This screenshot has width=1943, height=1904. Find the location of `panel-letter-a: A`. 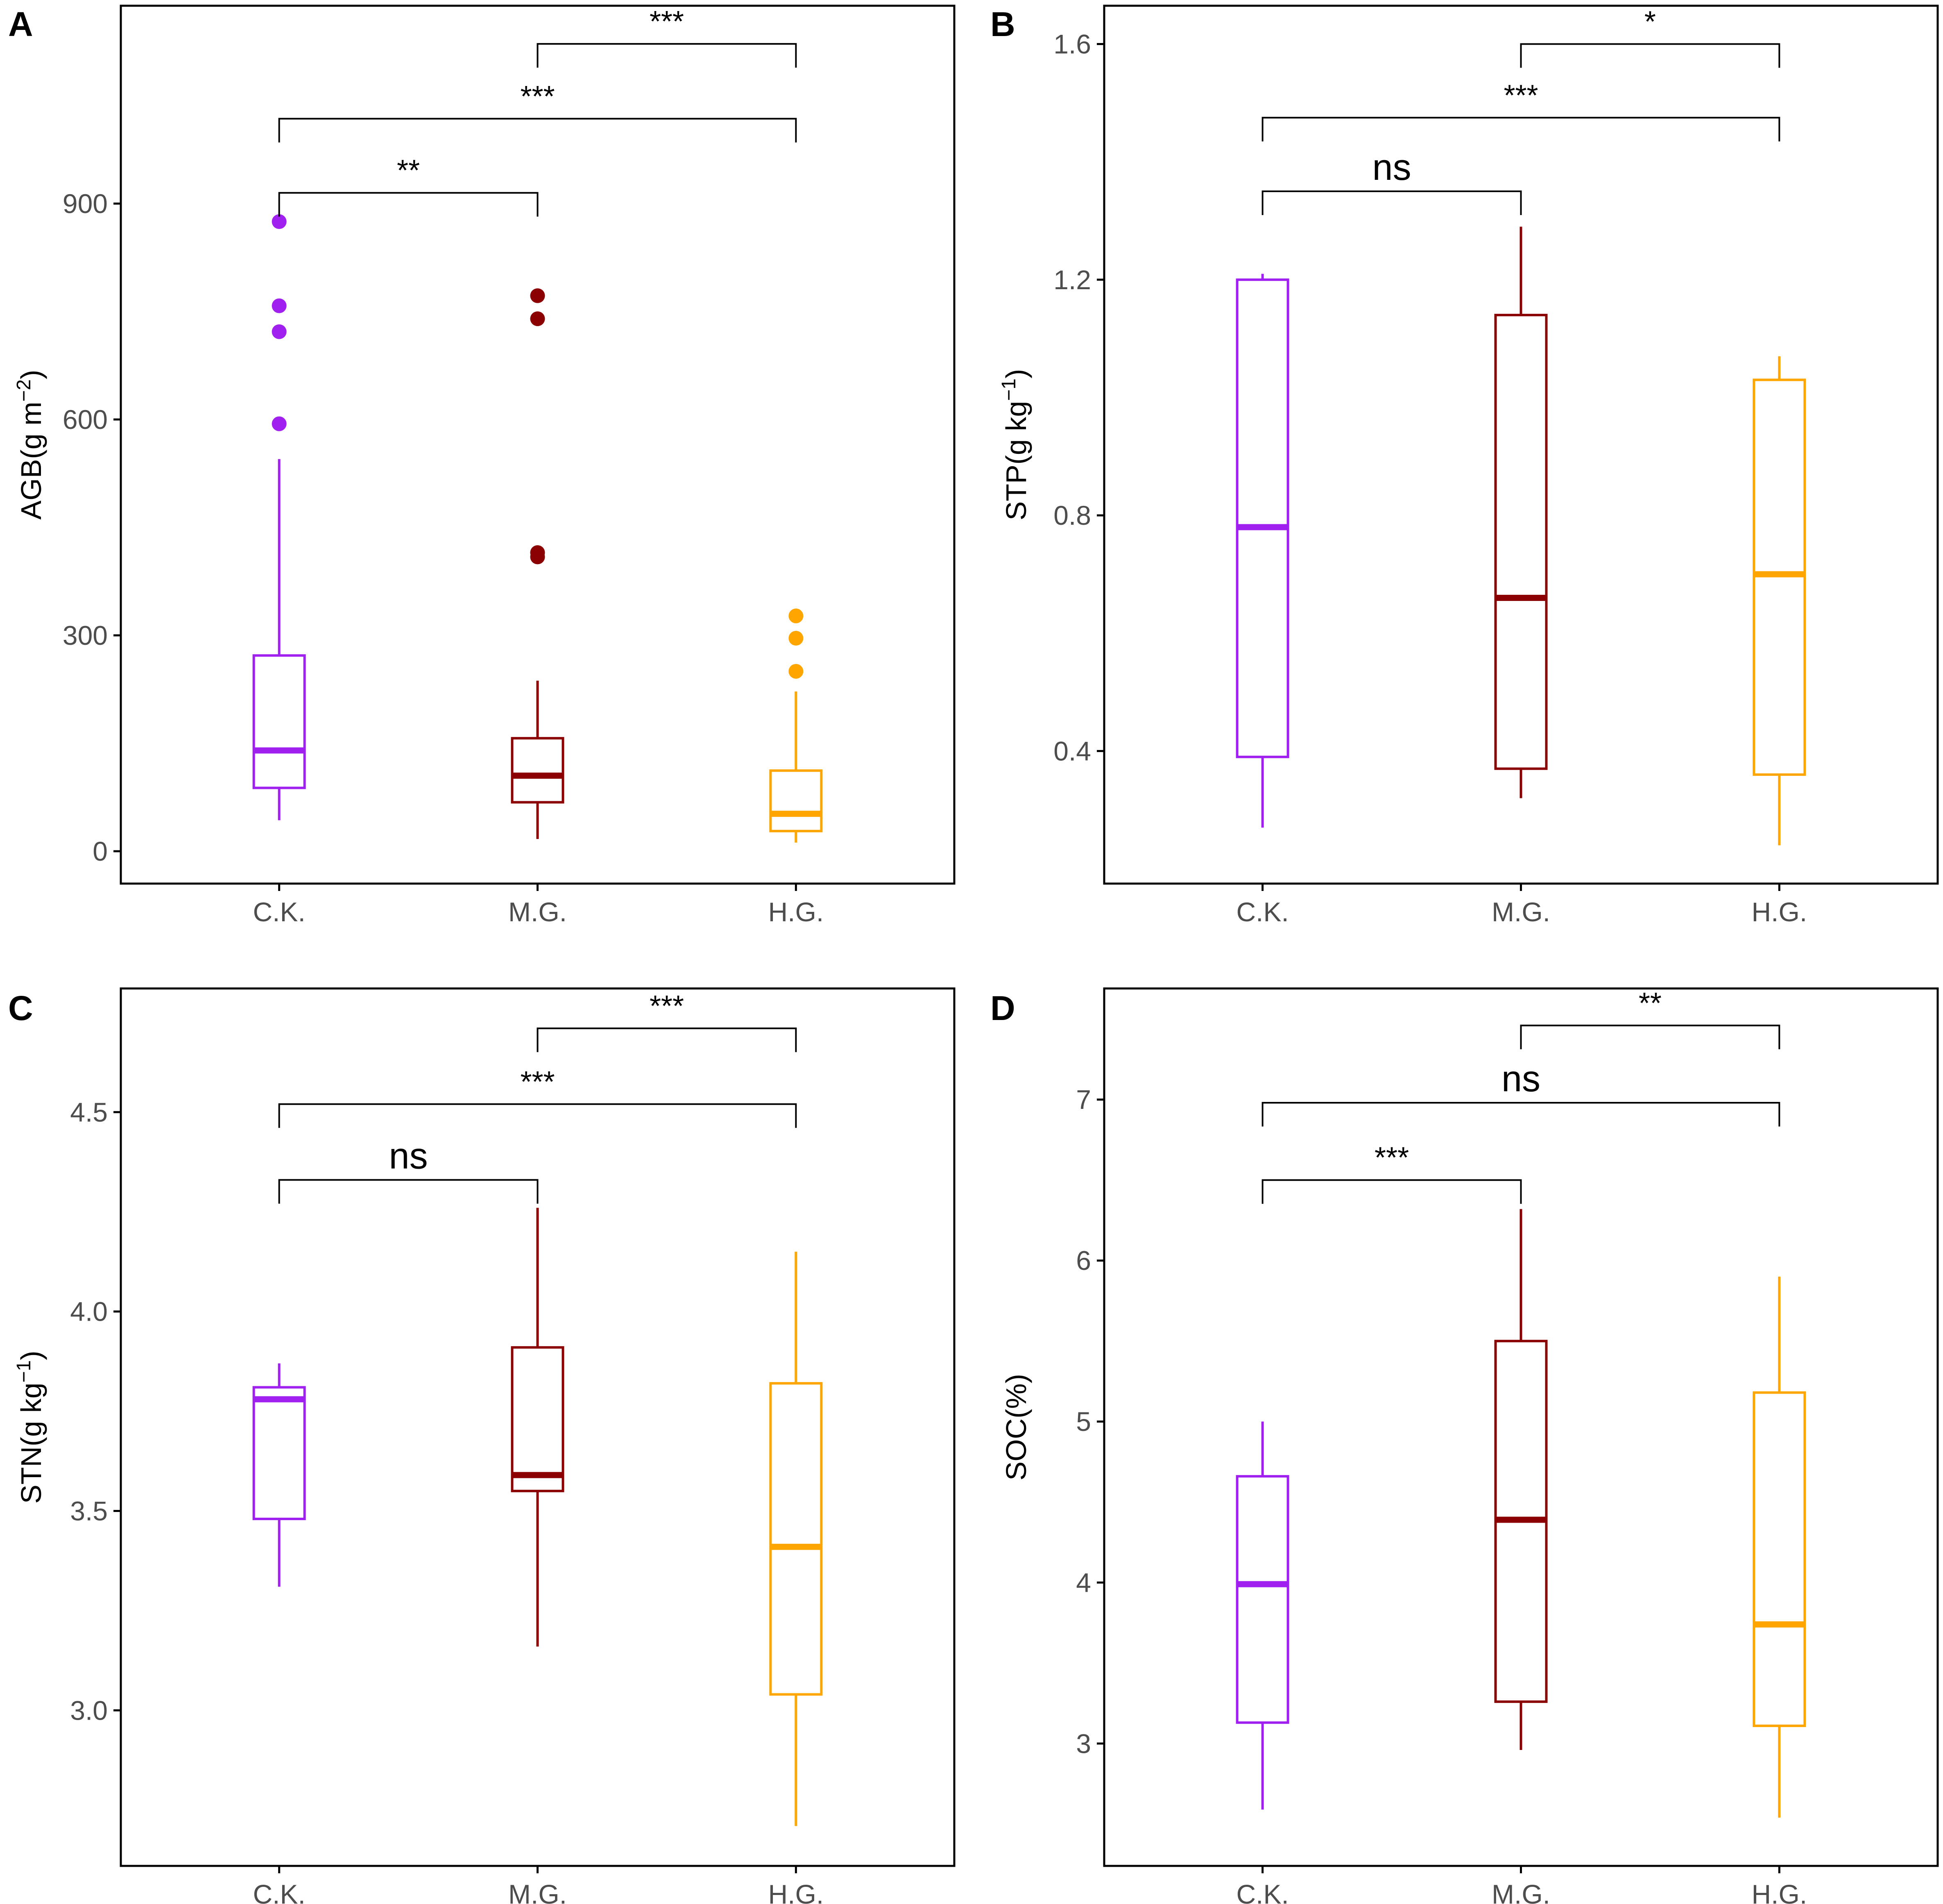

panel-letter-a: A is located at coordinates (20, 24).